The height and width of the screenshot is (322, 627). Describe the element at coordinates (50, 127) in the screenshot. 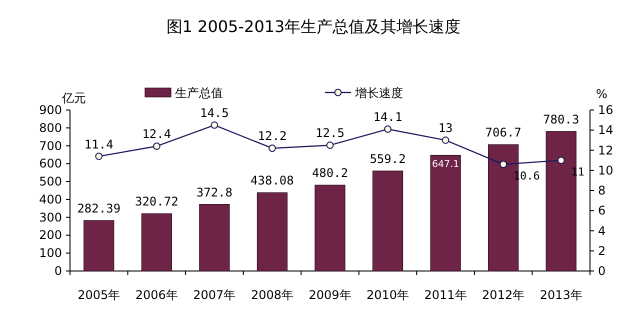

I see `y-tick-label: 800` at that location.